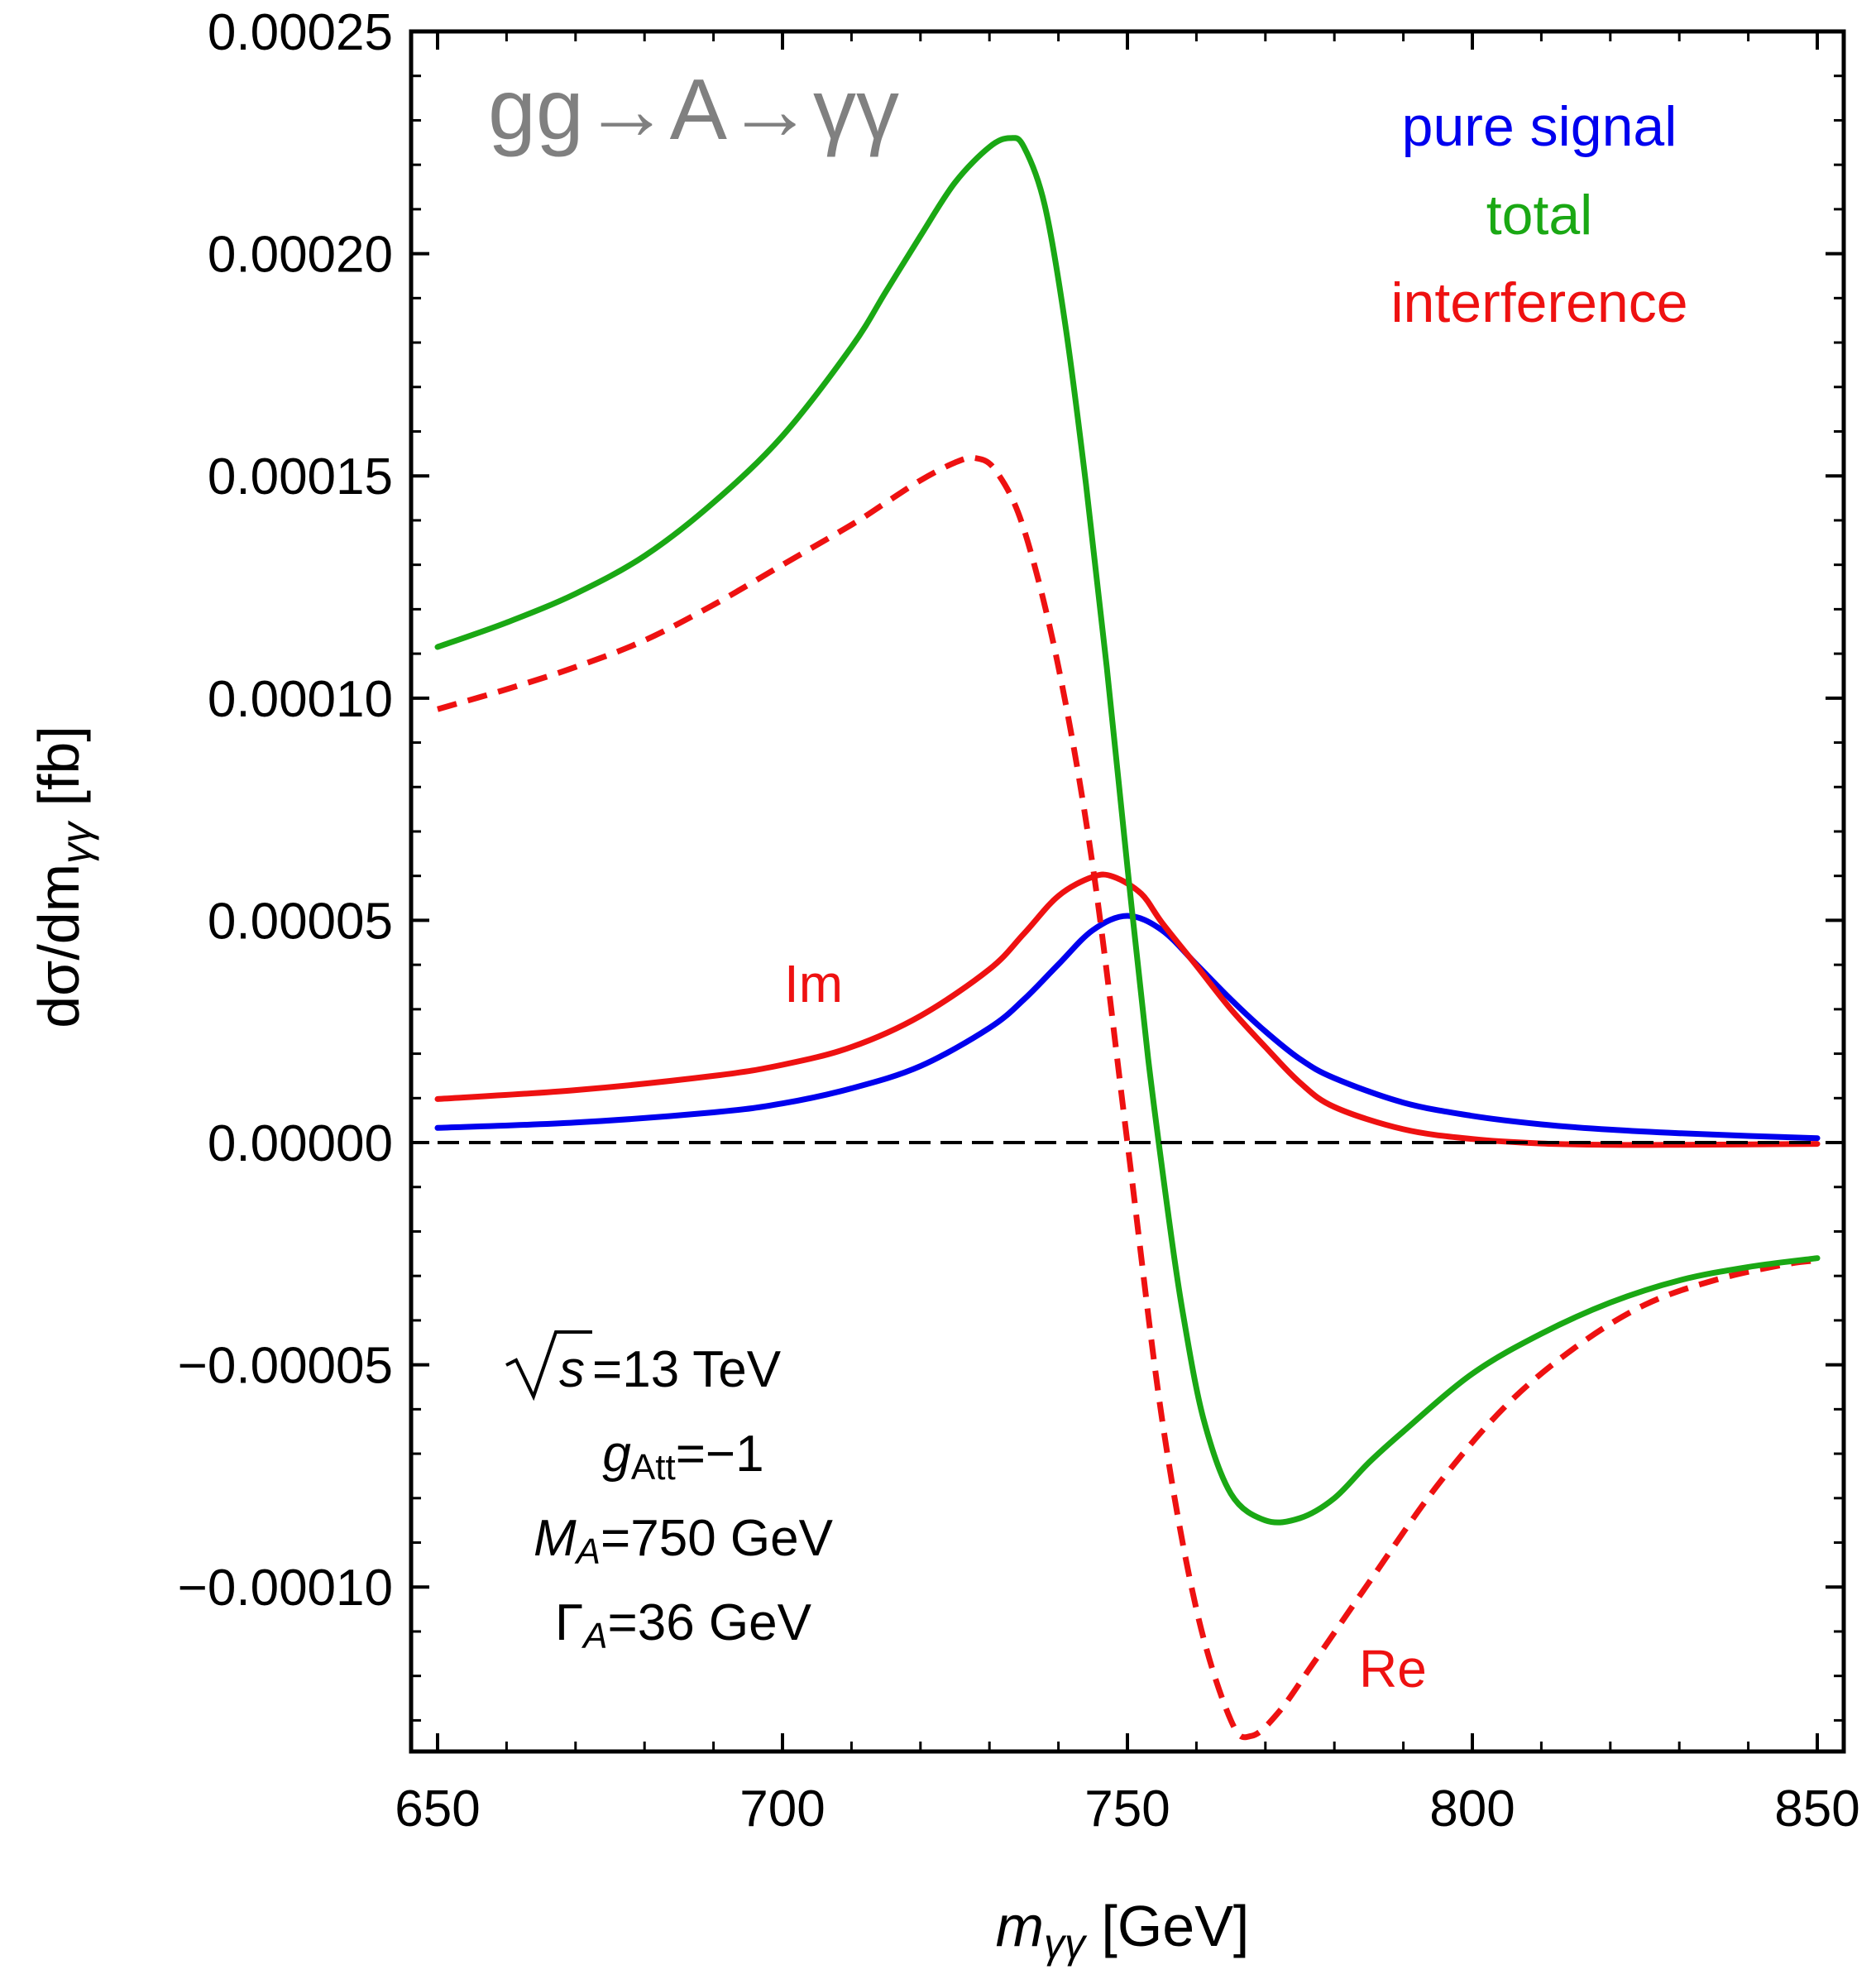 The width and height of the screenshot is (1876, 1979). What do you see at coordinates (548, 1366) in the screenshot?
I see `sqrt-icon` at bounding box center [548, 1366].